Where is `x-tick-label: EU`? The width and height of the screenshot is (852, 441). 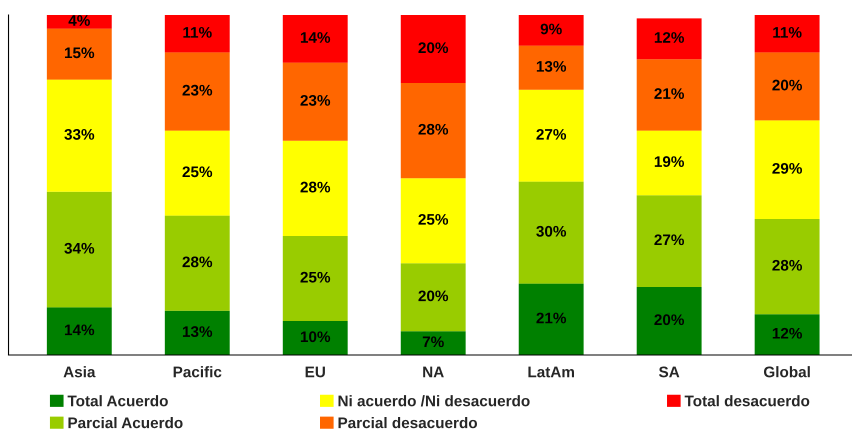 x-tick-label: EU is located at coordinates (315, 372).